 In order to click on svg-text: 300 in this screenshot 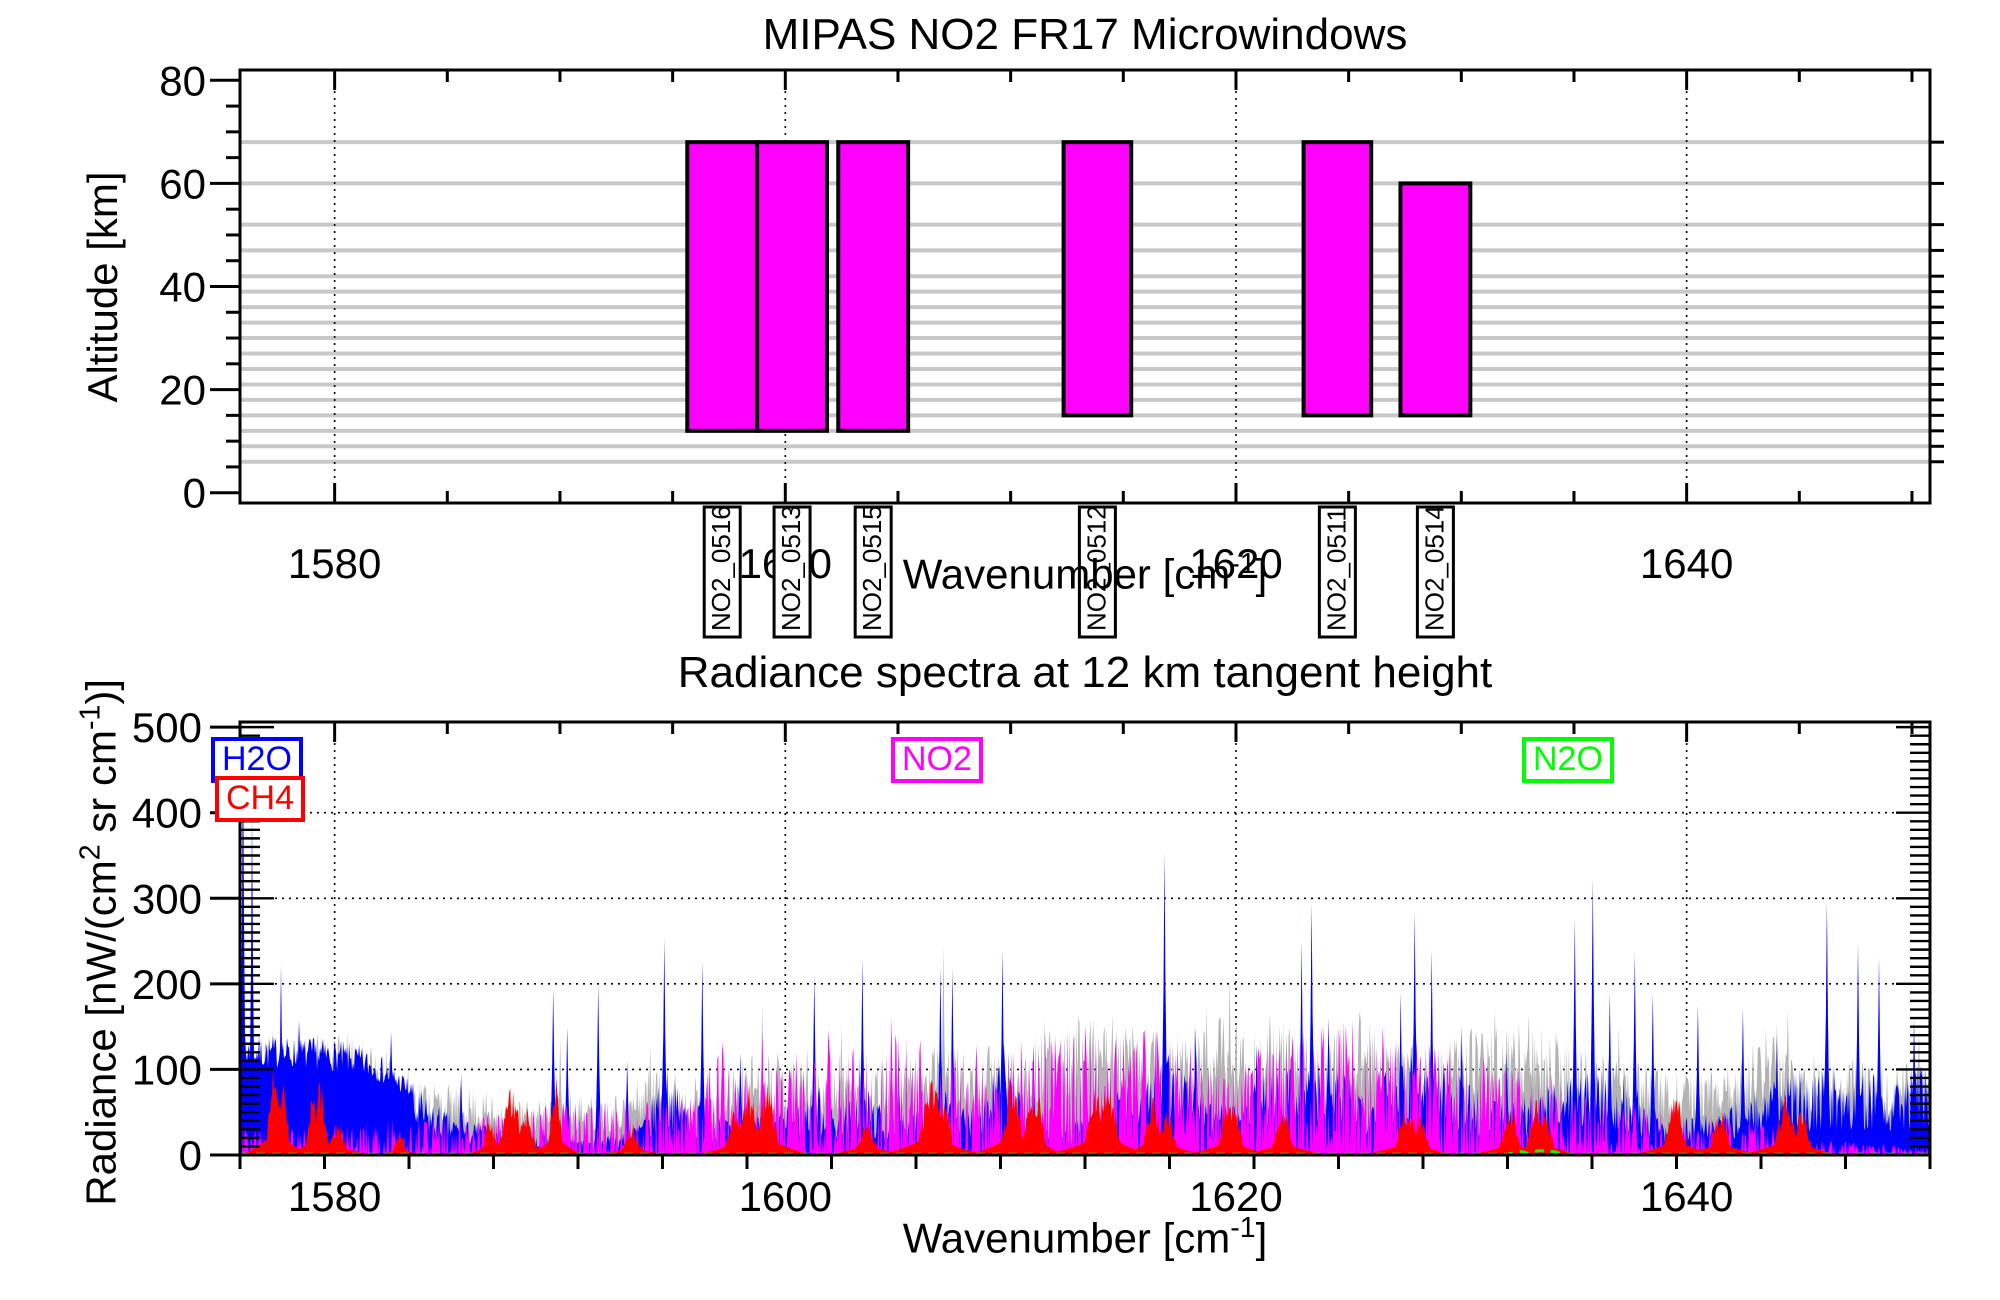, I will do `click(167, 898)`.